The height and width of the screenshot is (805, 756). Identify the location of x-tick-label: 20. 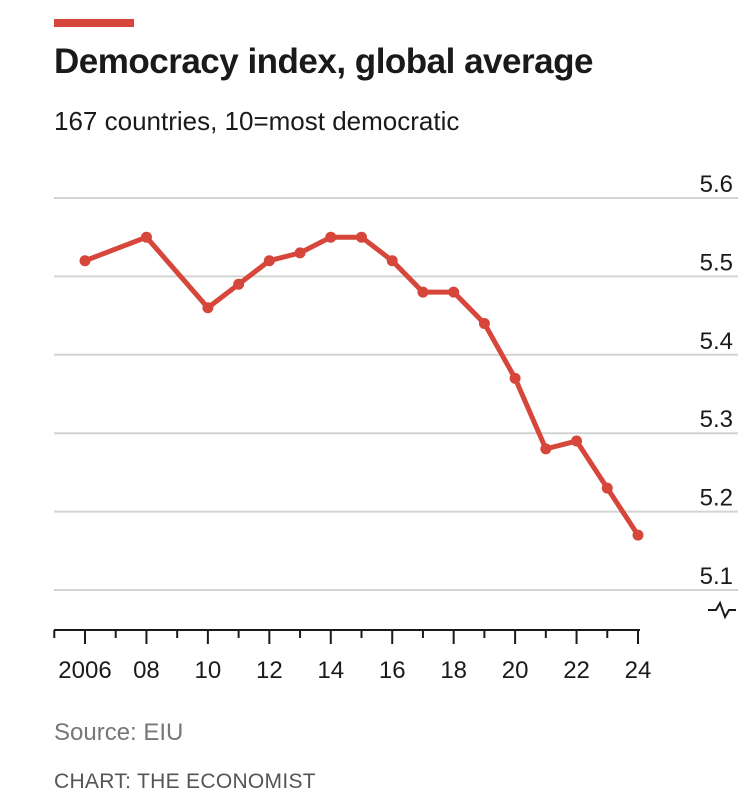
(515, 670).